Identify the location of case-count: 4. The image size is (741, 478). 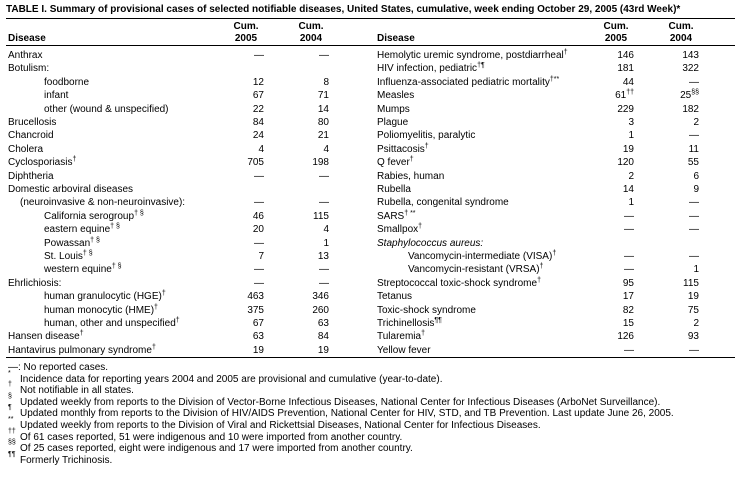
(261, 149).